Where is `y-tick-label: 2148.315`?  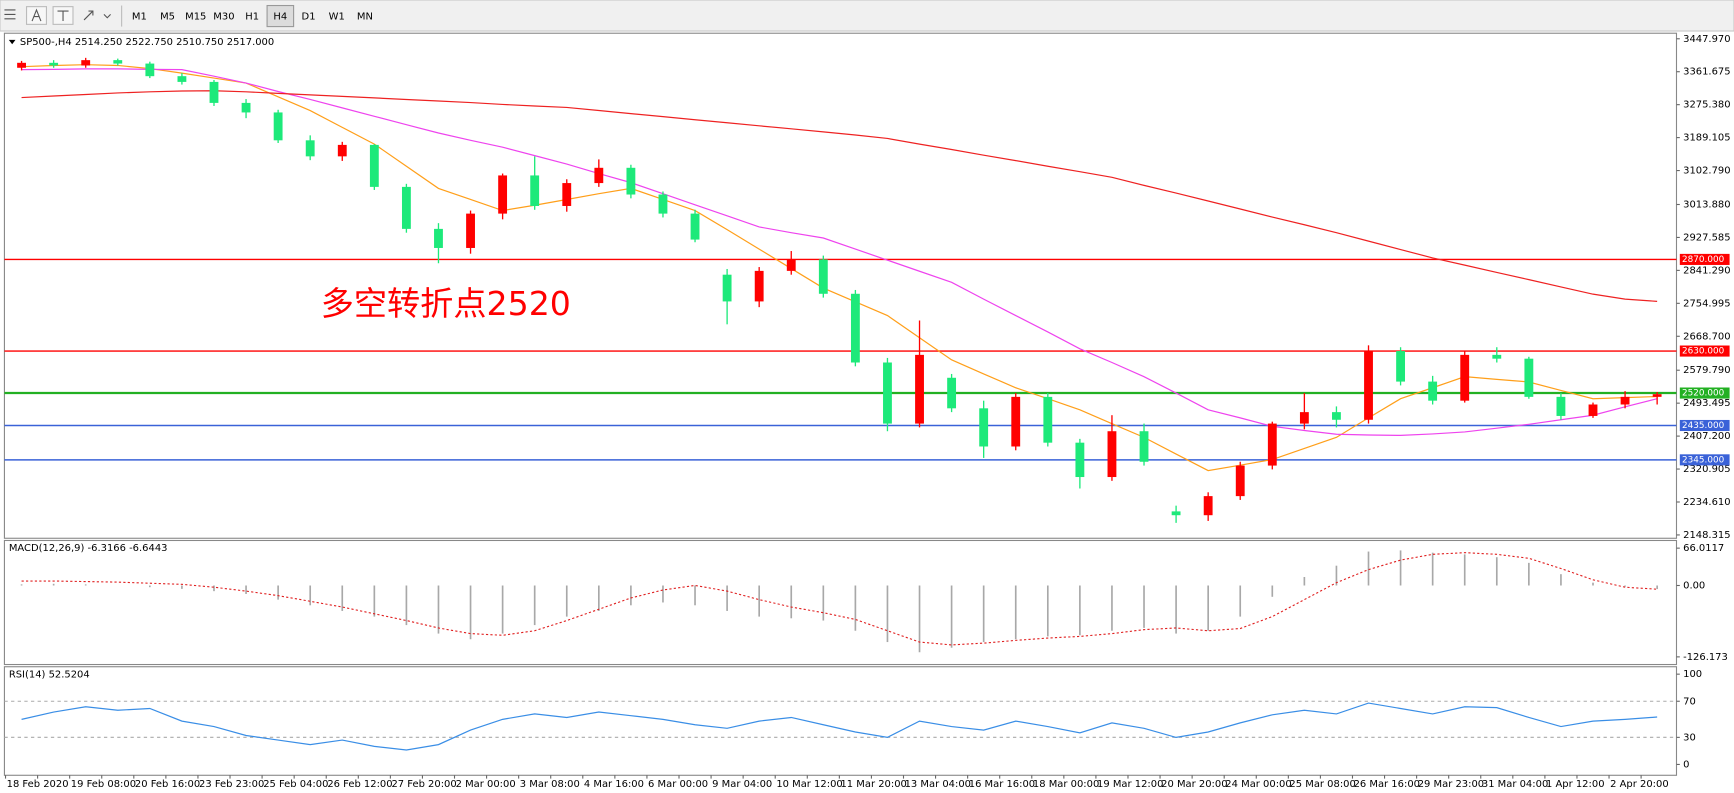 y-tick-label: 2148.315 is located at coordinates (1706, 535).